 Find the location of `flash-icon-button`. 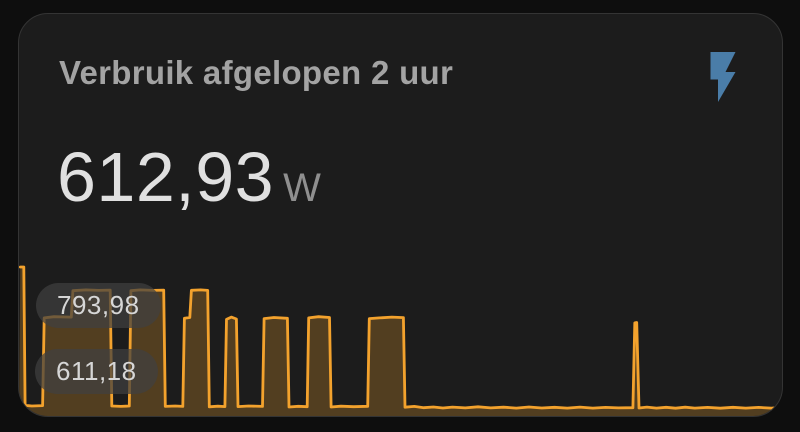

flash-icon-button is located at coordinates (723, 77).